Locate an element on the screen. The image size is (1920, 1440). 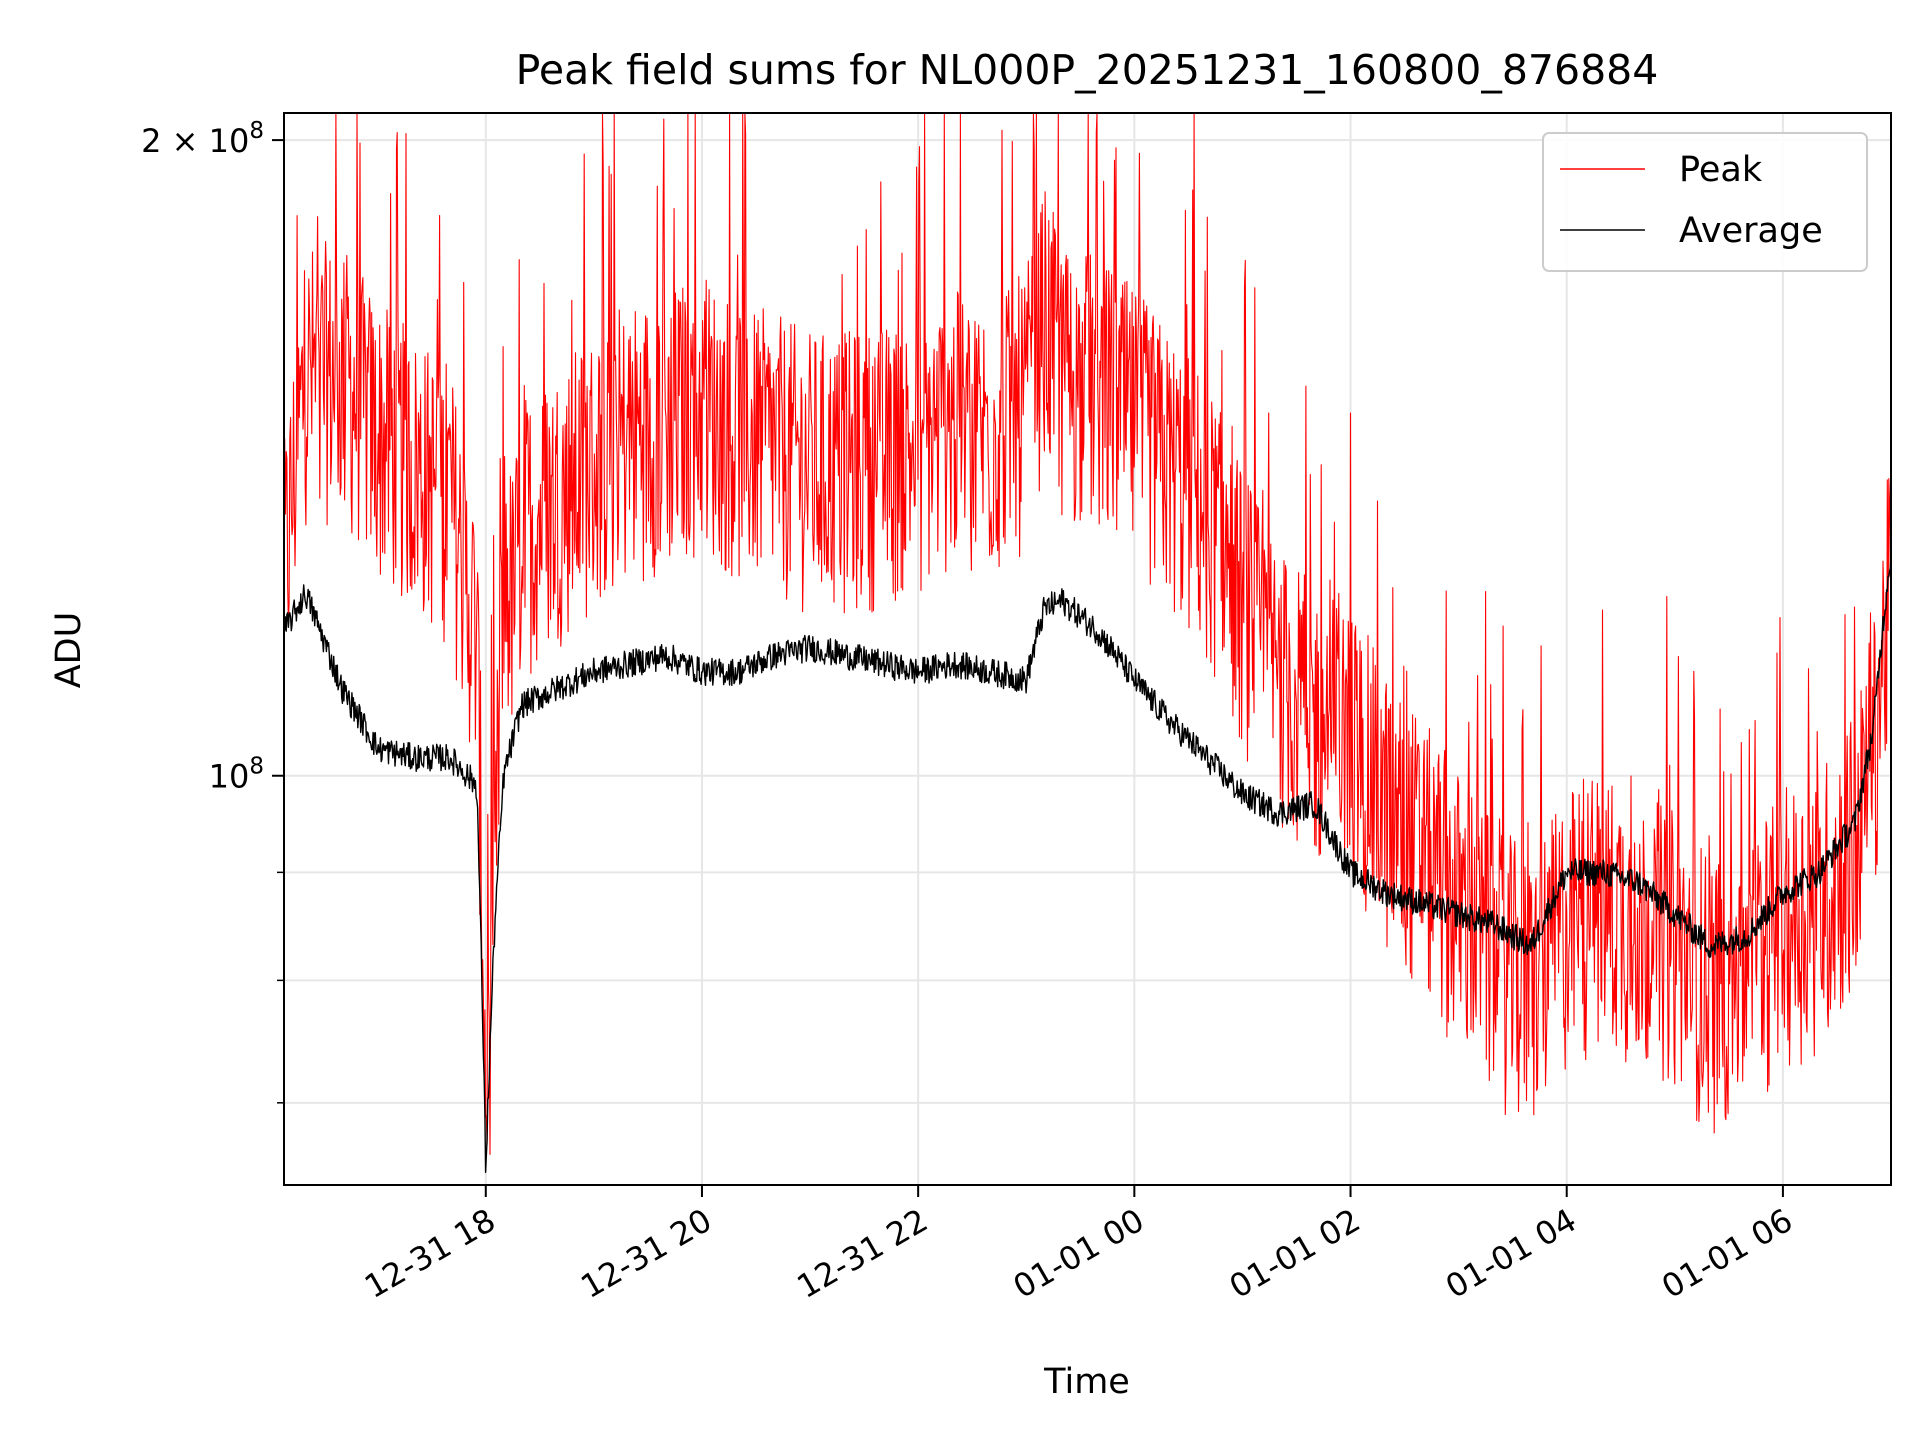
legend: Peak Average is located at coordinates (1705, 202).